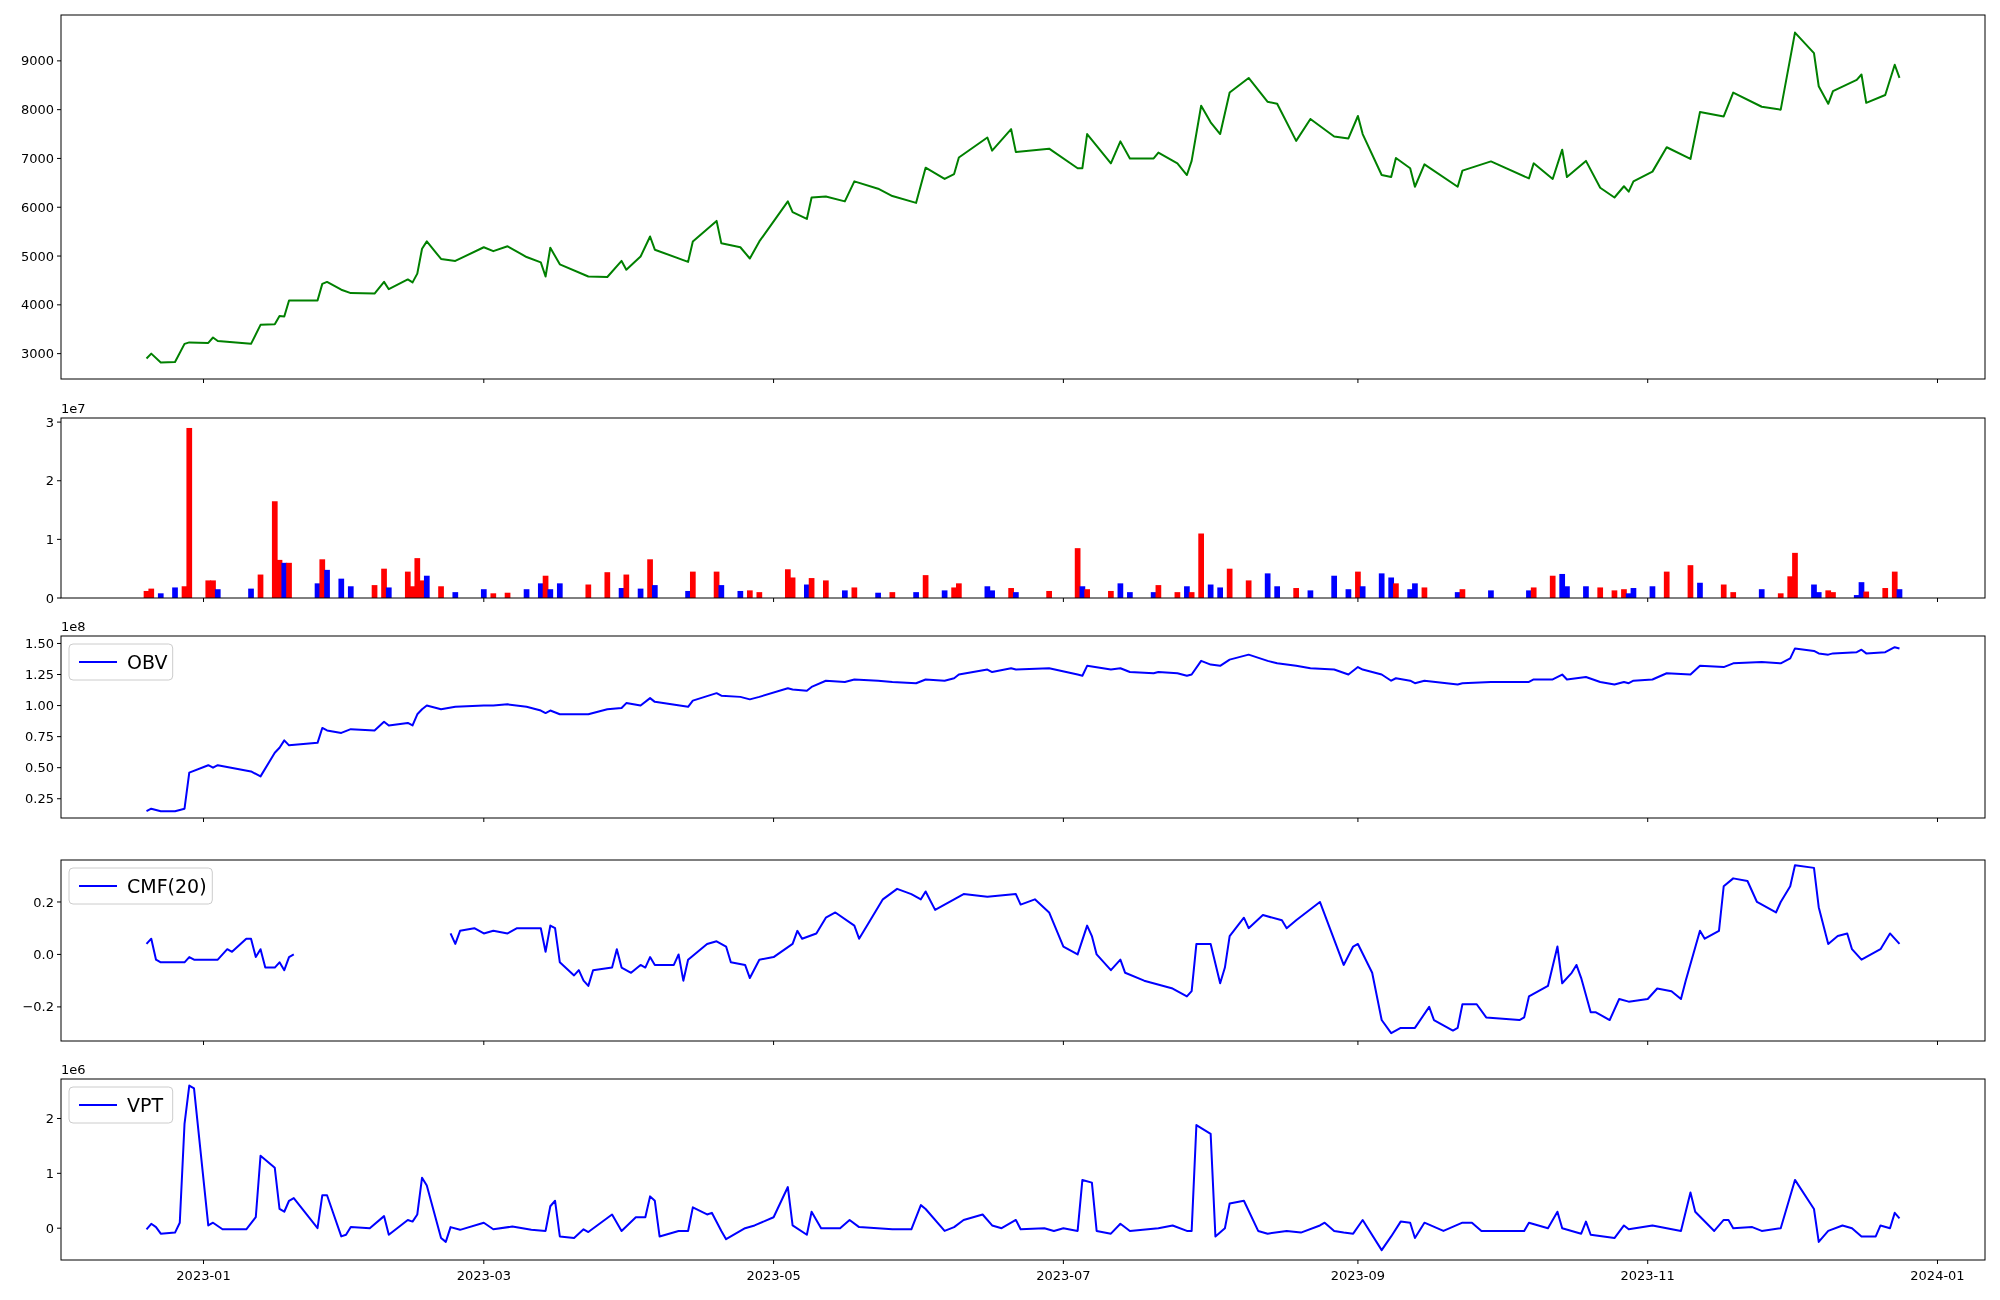  What do you see at coordinates (39, 675) in the screenshot?
I see `y-tick-label: 1.25` at bounding box center [39, 675].